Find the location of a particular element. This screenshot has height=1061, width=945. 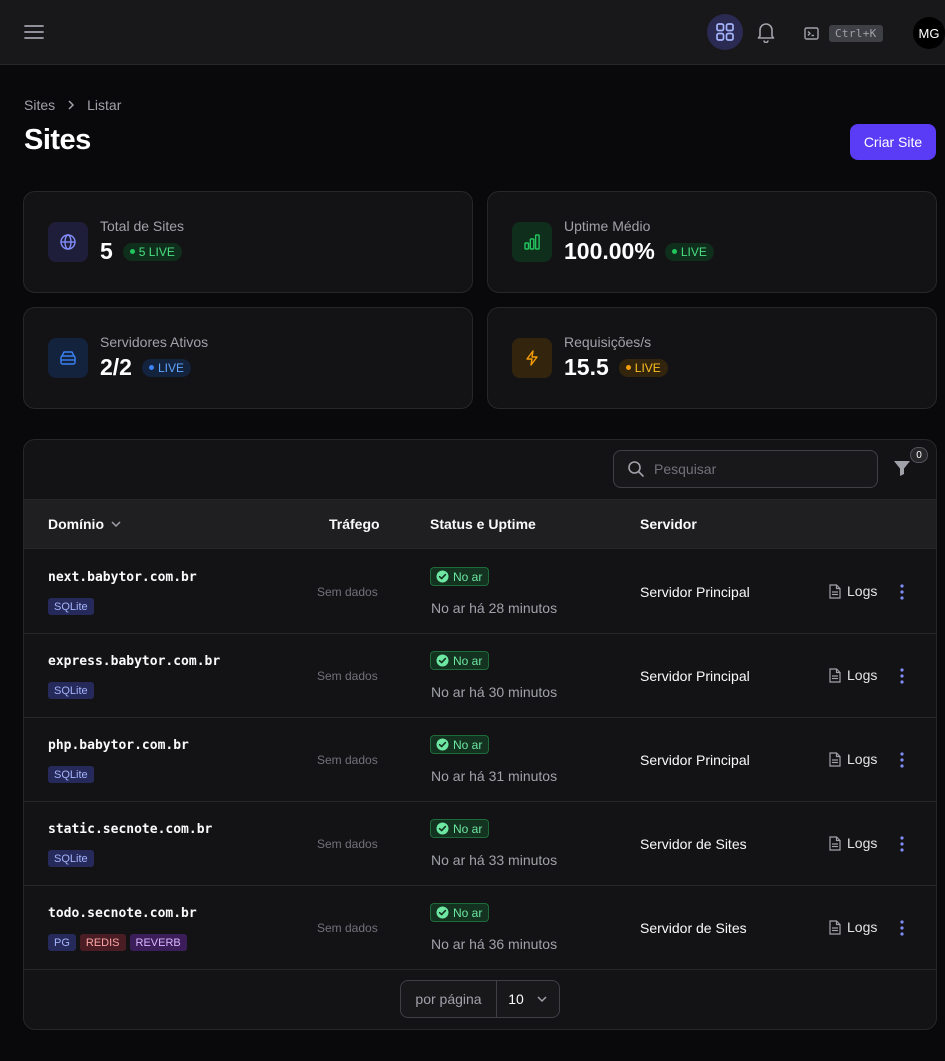

breadcrumb-item-list: Listar is located at coordinates (104, 105).